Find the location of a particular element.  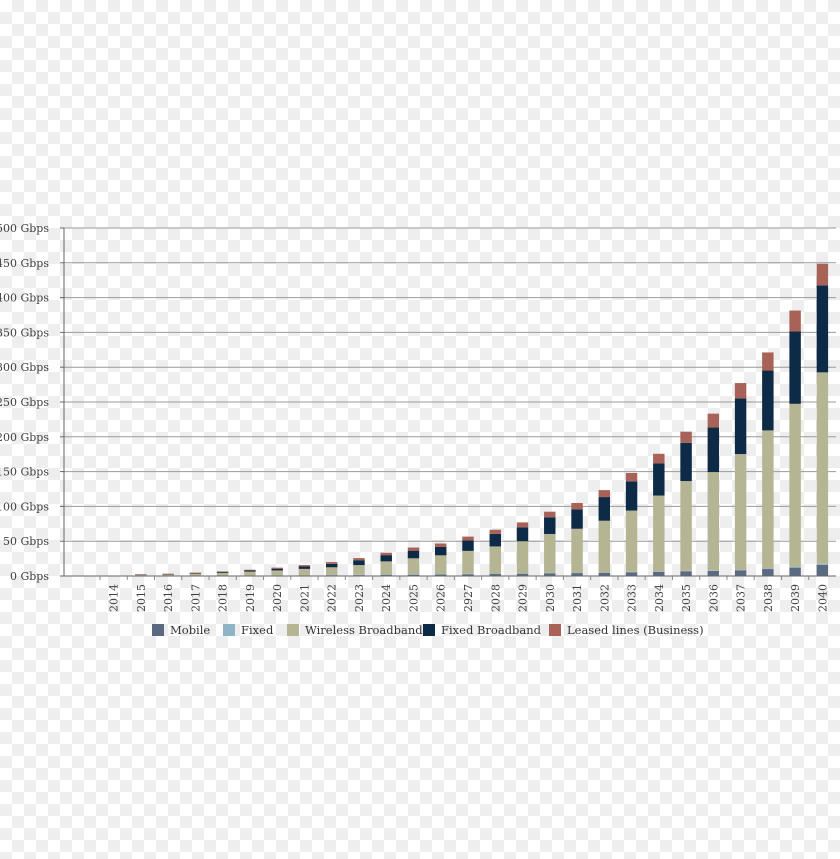

x-tick-label: 2034 is located at coordinates (659, 598).